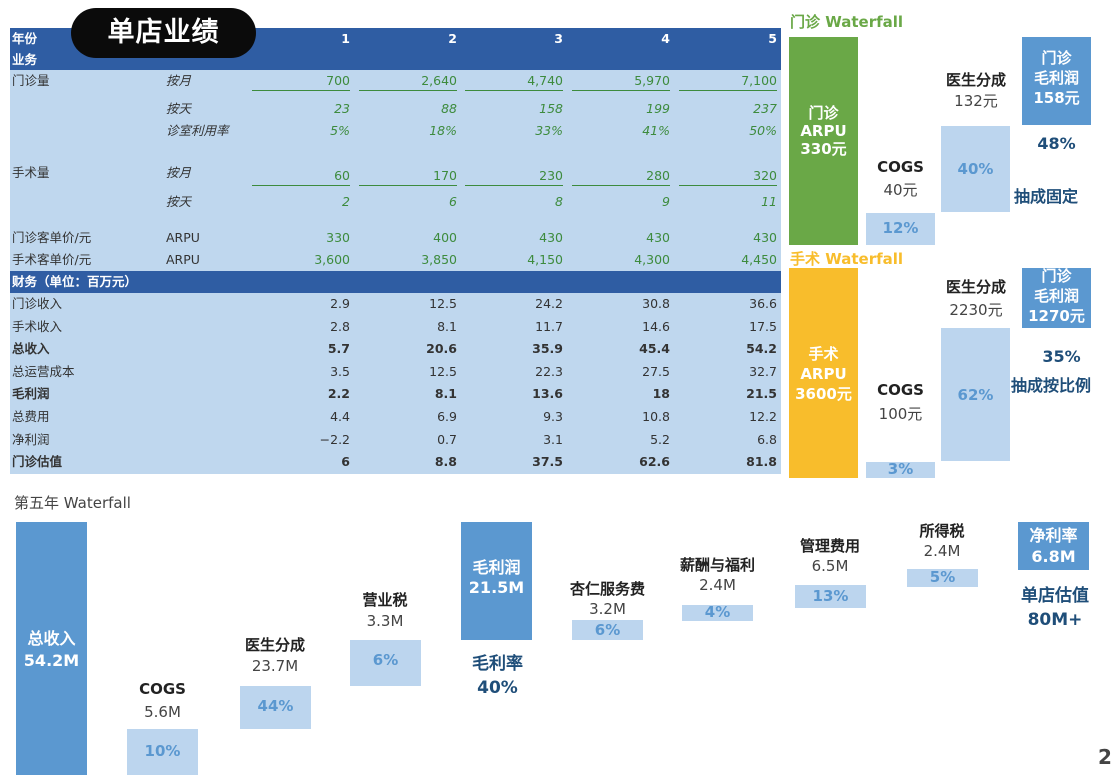 This screenshot has height=781, width=1120. Describe the element at coordinates (976, 310) in the screenshot. I see `surgery-doctor-amount: 2230元` at that location.